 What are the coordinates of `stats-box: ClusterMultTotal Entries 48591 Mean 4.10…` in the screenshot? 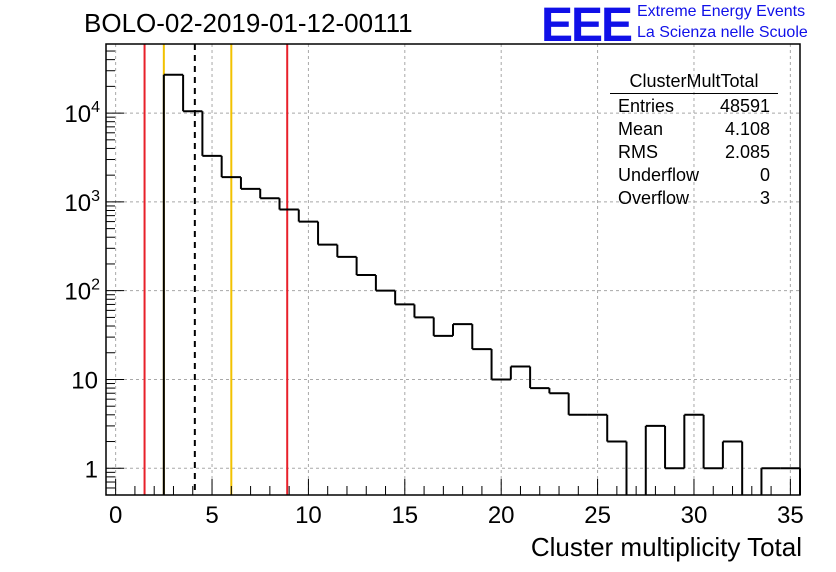 It's located at (694, 140).